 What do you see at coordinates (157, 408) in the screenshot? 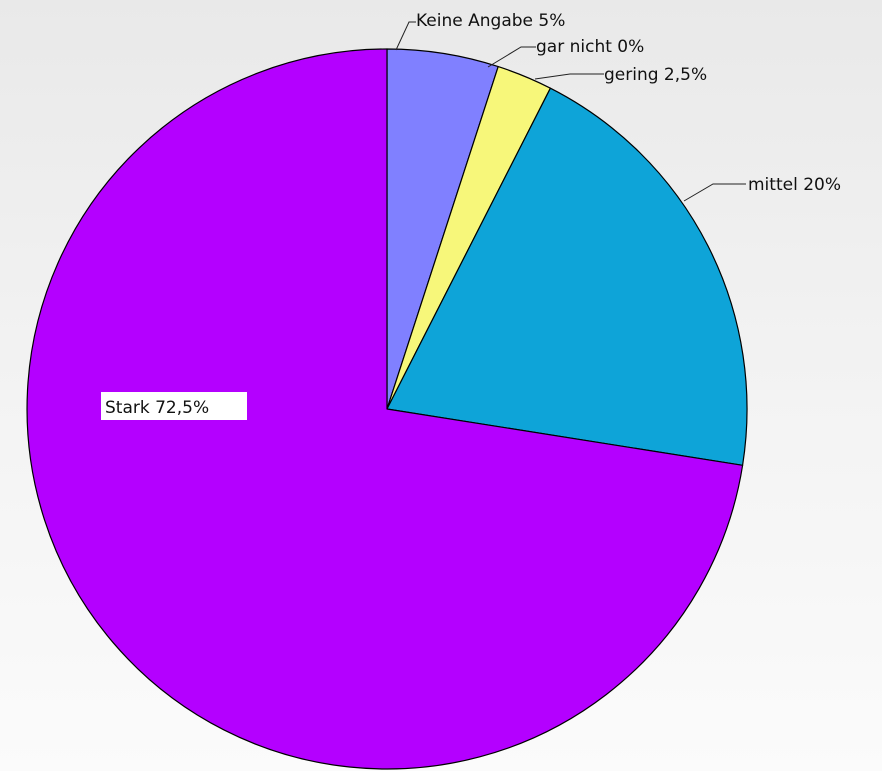
I see `label-stark: Stark 72,5%` at bounding box center [157, 408].